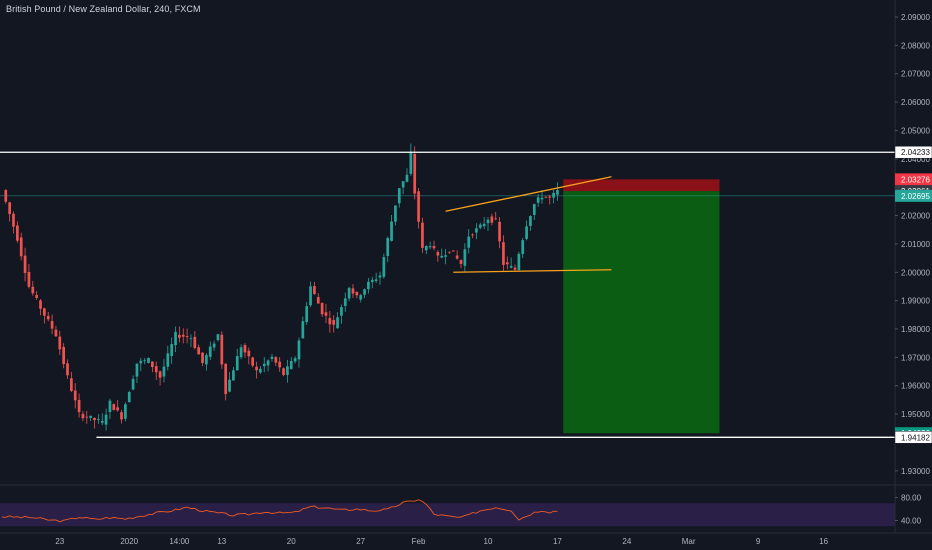 The width and height of the screenshot is (932, 550). Describe the element at coordinates (915, 130) in the screenshot. I see `price-tick-label: 2.05000` at that location.